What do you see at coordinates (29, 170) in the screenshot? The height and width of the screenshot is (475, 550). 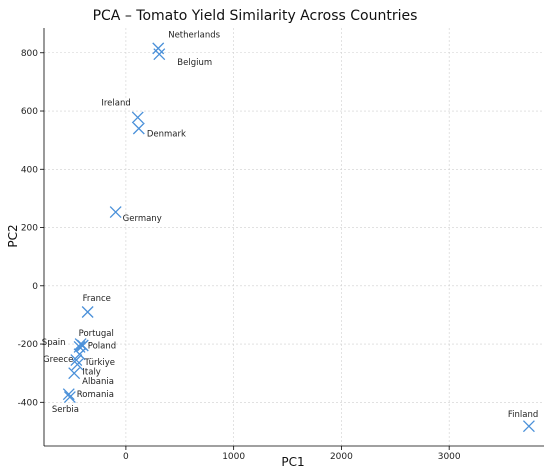 I see `y-tick-label: 400` at bounding box center [29, 170].